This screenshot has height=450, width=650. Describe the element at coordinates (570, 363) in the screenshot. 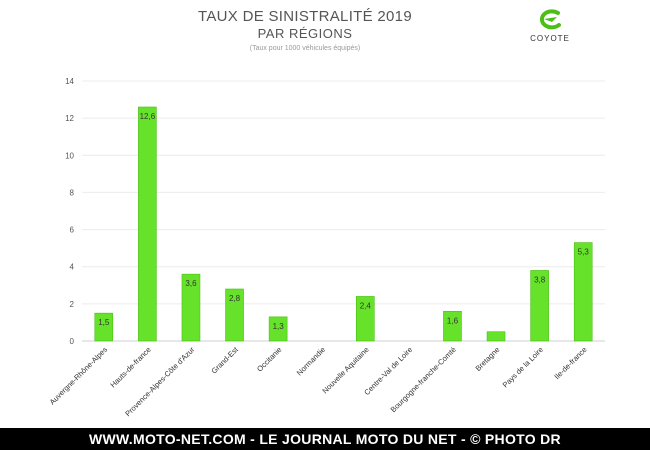

I see `x-tick-label: Ile-de-france` at that location.